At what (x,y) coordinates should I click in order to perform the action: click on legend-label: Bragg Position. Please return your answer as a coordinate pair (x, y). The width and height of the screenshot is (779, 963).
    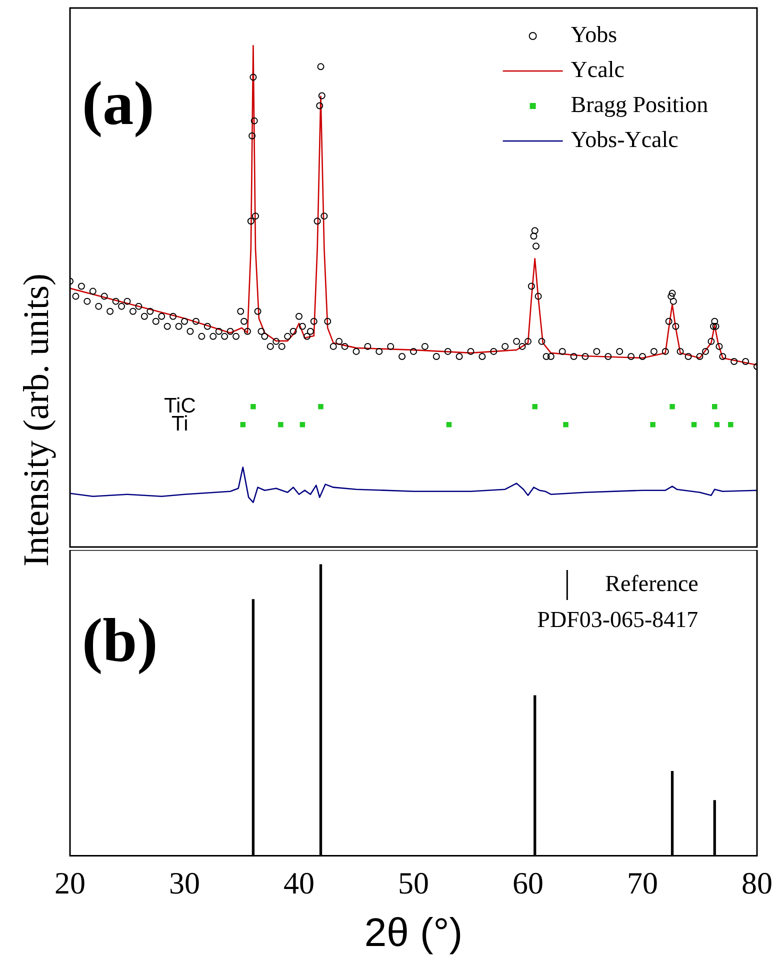
    Looking at the image, I should click on (639, 105).